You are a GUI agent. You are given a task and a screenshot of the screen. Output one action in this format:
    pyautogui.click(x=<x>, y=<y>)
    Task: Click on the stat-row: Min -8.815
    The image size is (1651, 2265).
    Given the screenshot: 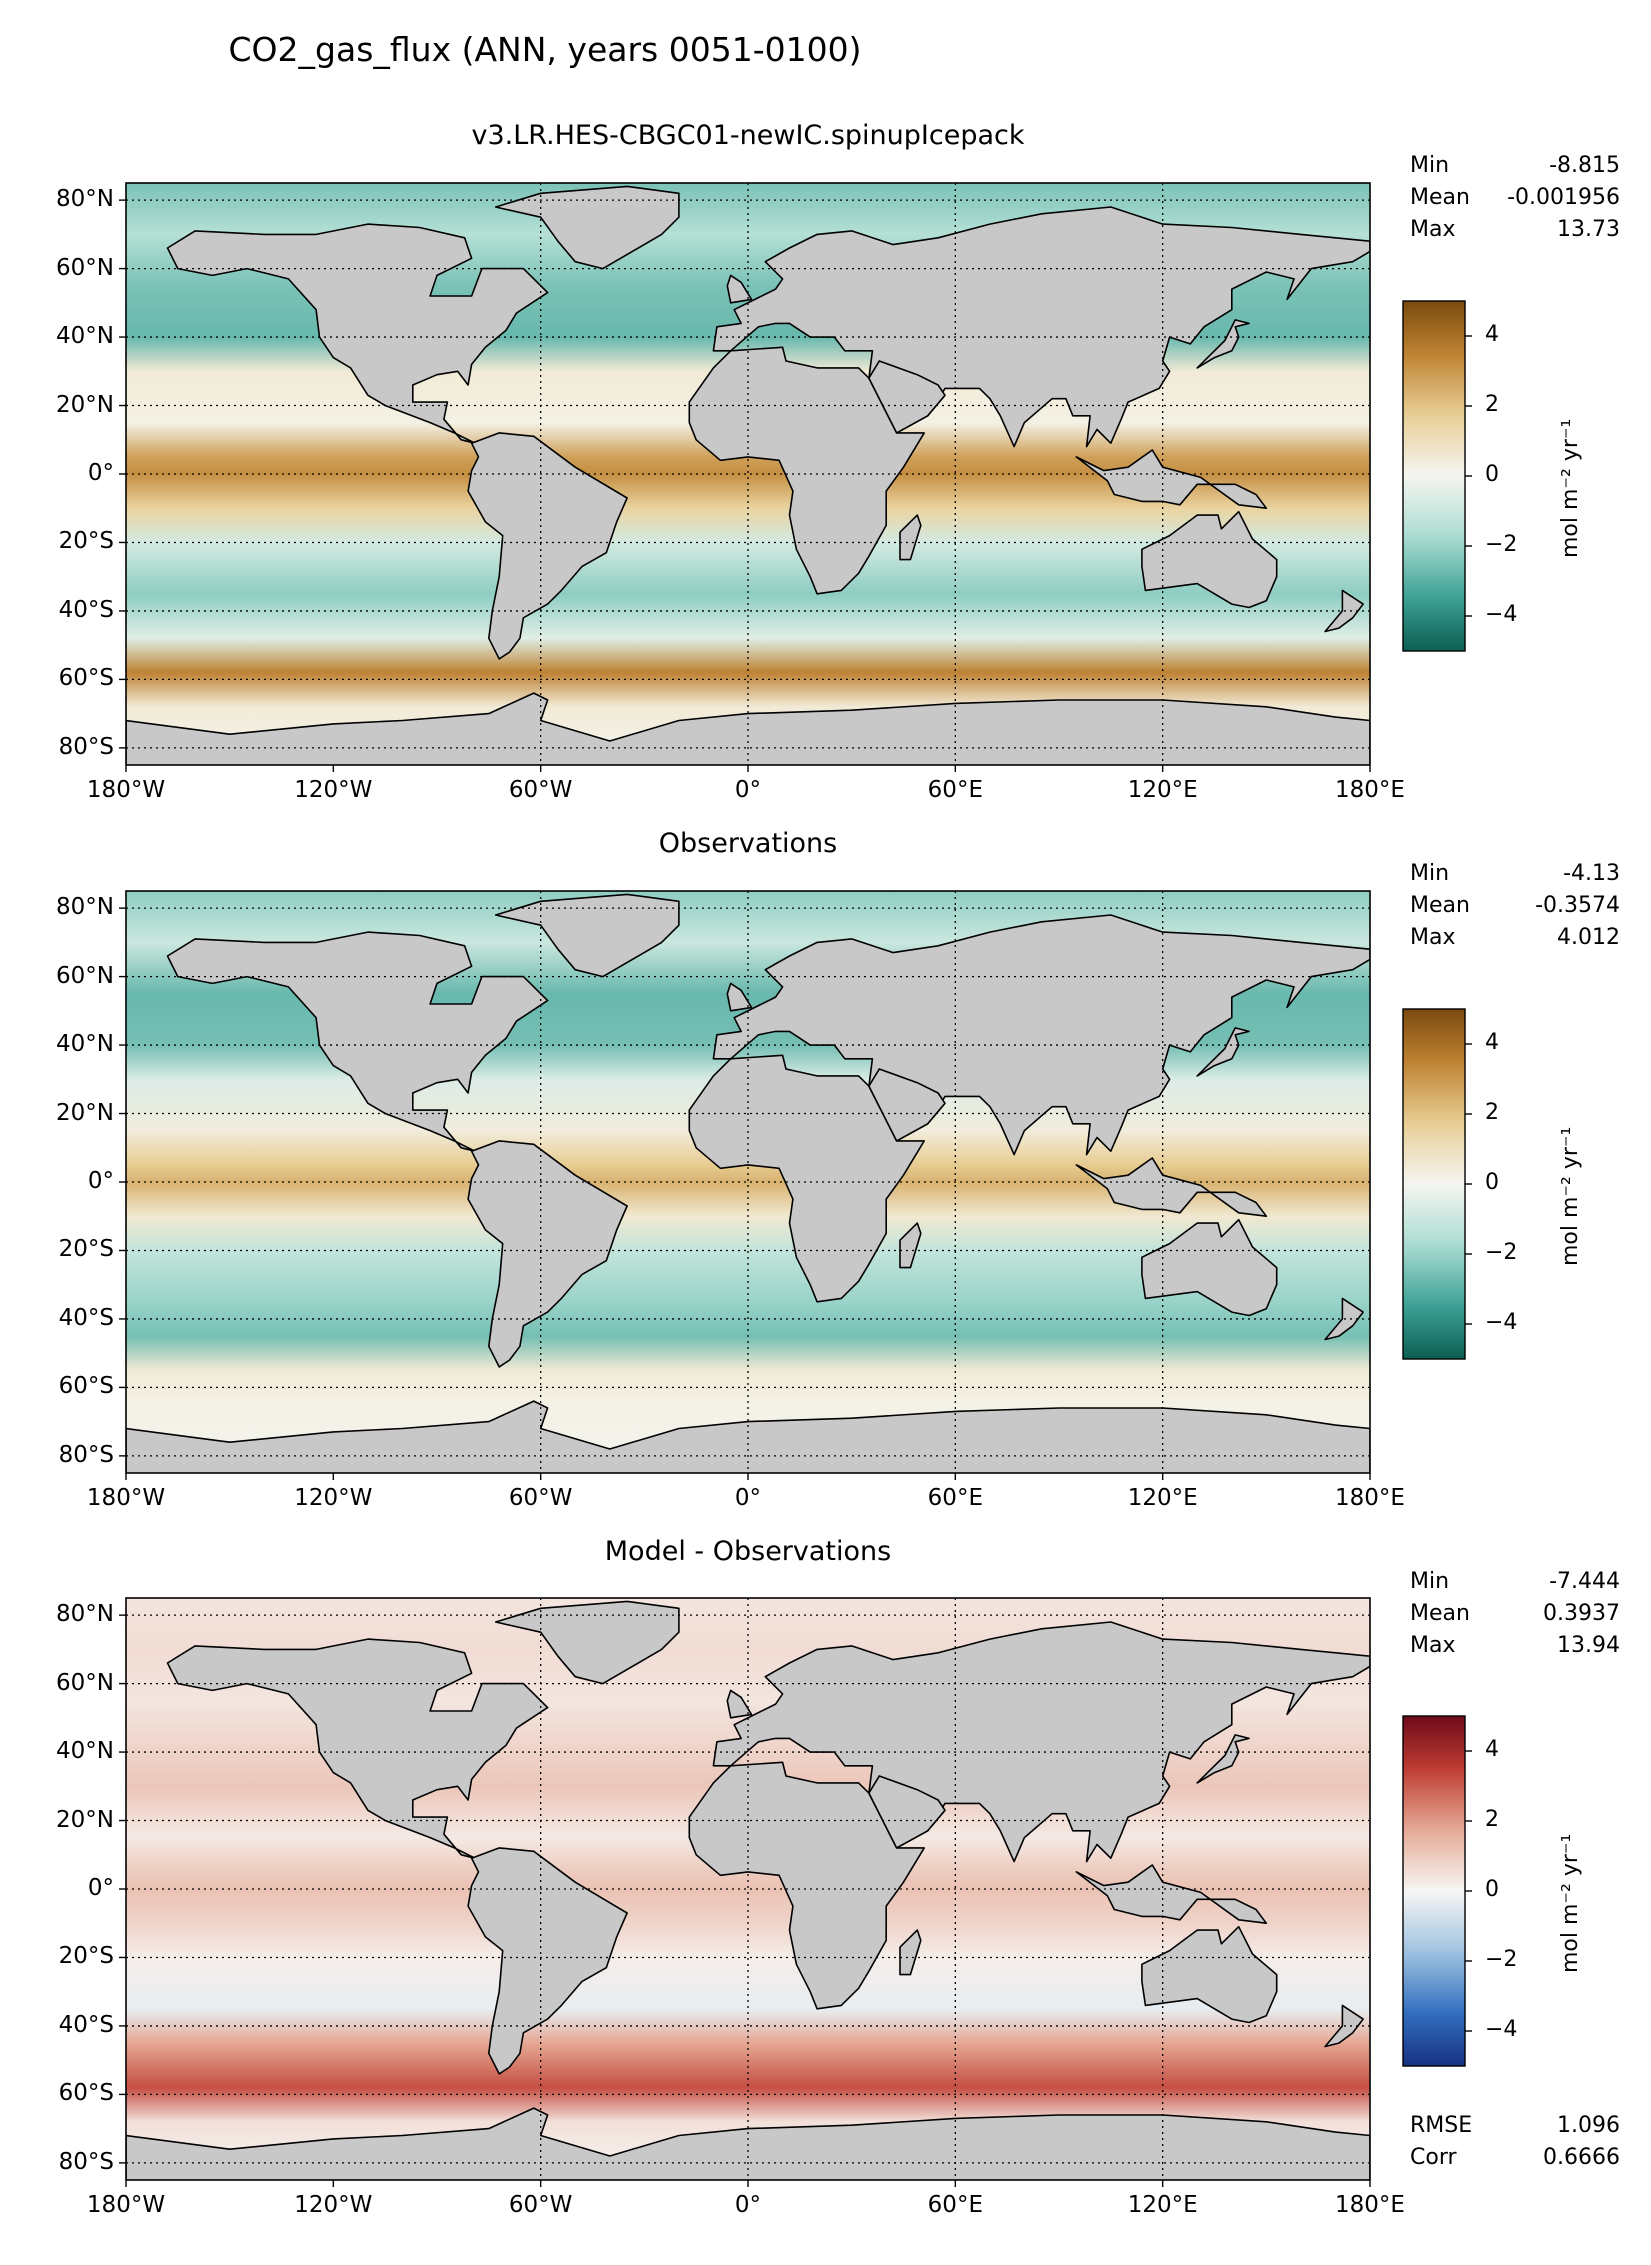 What is the action you would take?
    pyautogui.click(x=1515, y=166)
    